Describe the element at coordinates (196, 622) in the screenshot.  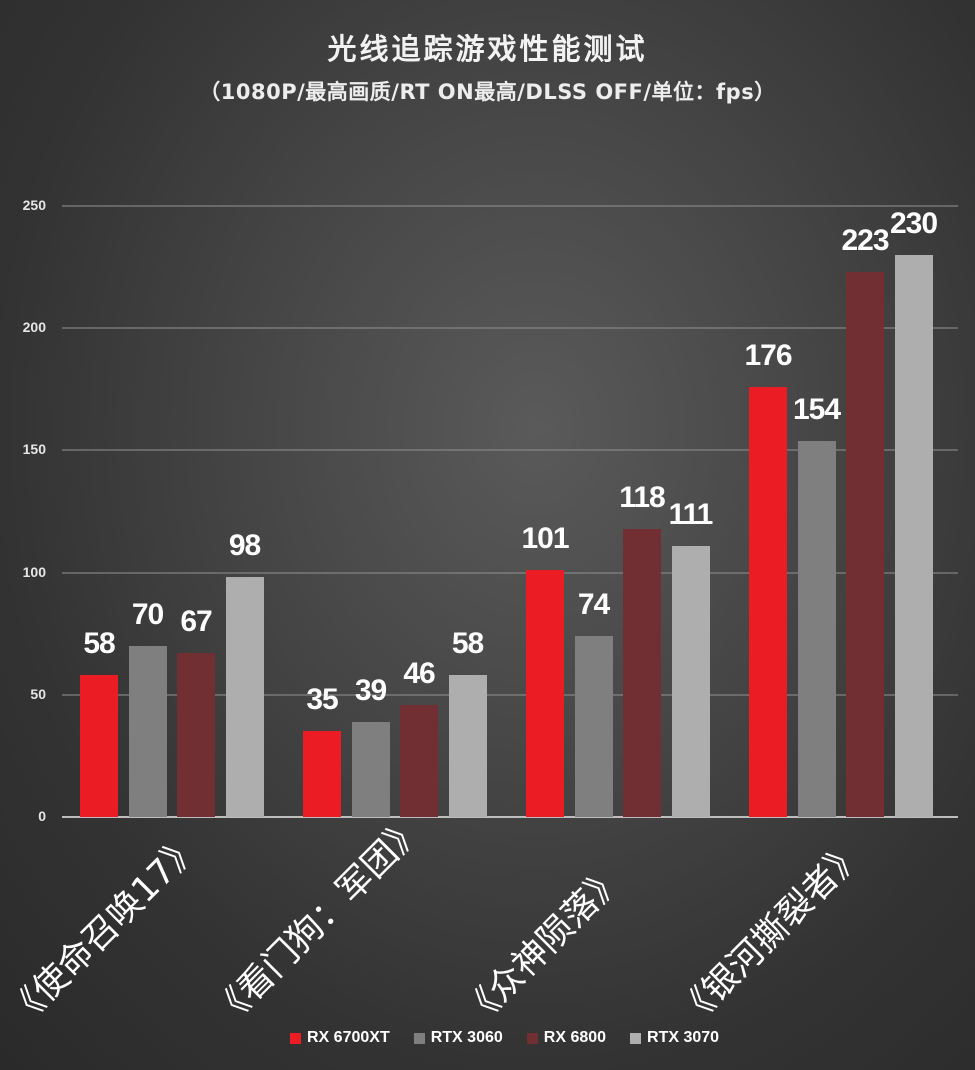
I see `data-label: 67` at that location.